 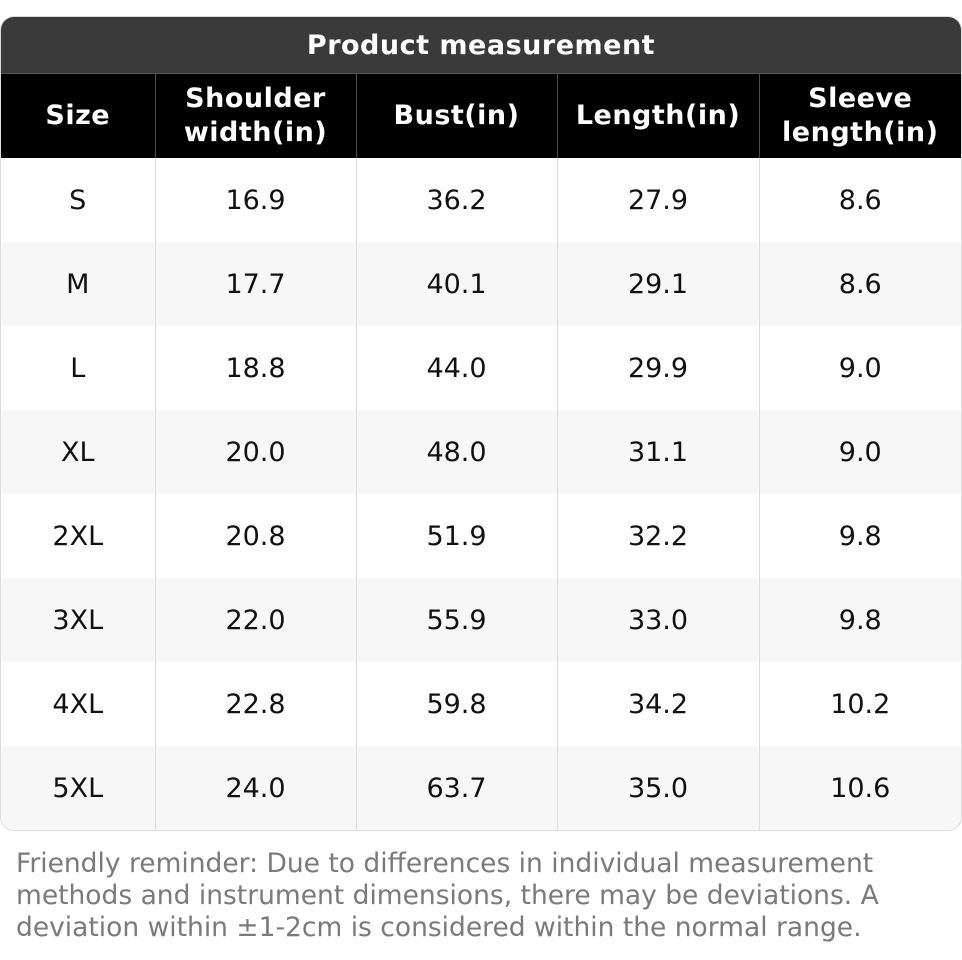 What do you see at coordinates (78, 536) in the screenshot?
I see `cell-size: 2XL` at bounding box center [78, 536].